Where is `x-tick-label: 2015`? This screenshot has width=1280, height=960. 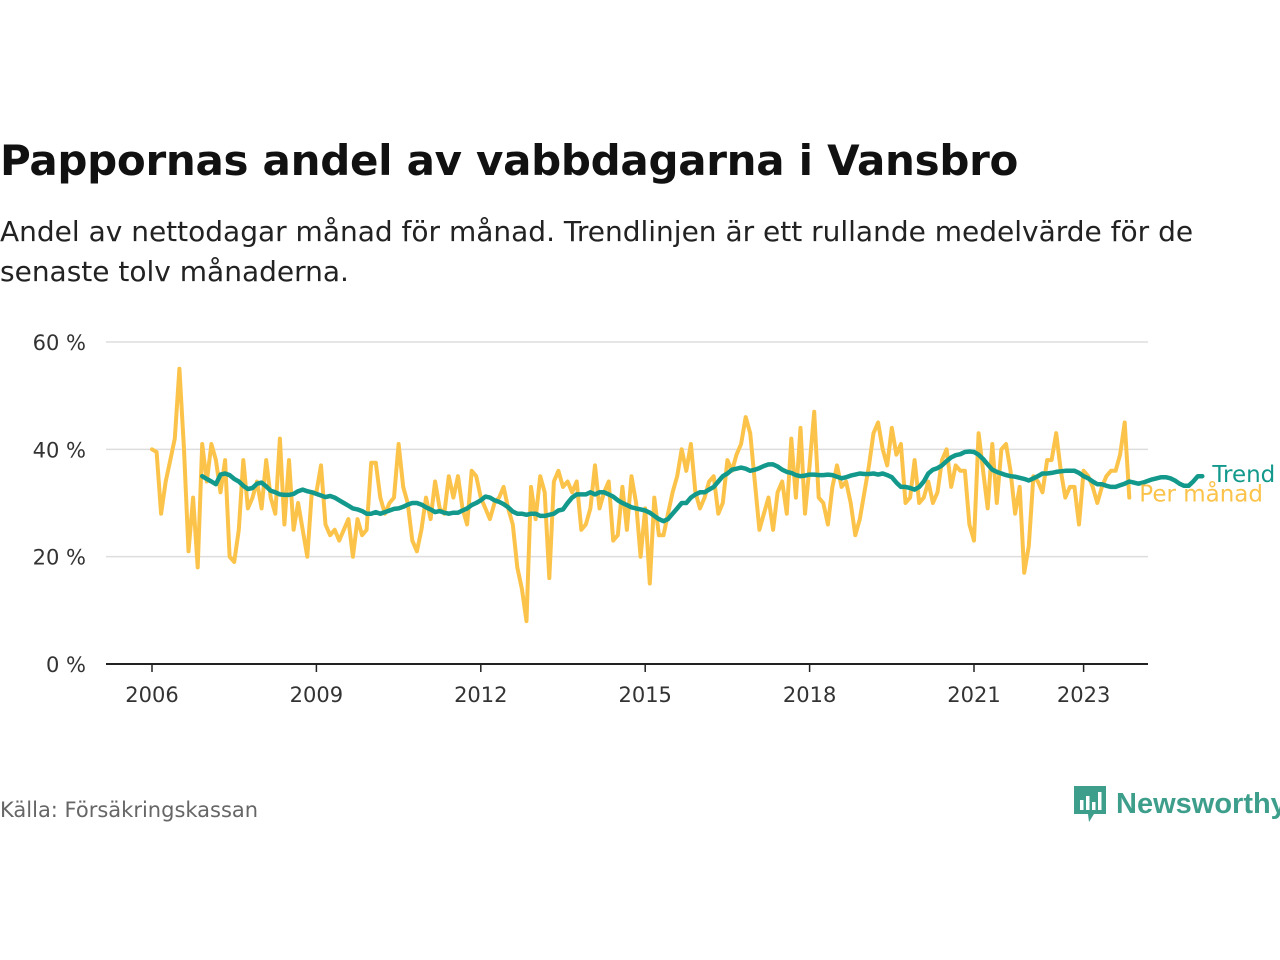 x-tick-label: 2015 is located at coordinates (644, 695).